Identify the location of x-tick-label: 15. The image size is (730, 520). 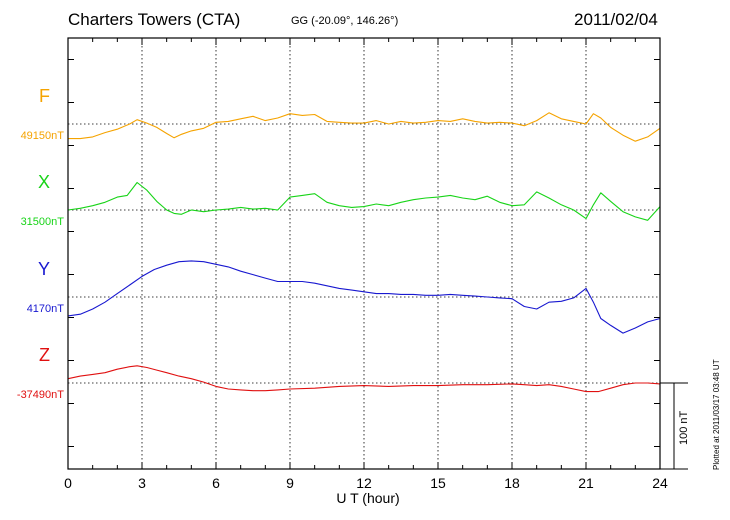
(438, 483).